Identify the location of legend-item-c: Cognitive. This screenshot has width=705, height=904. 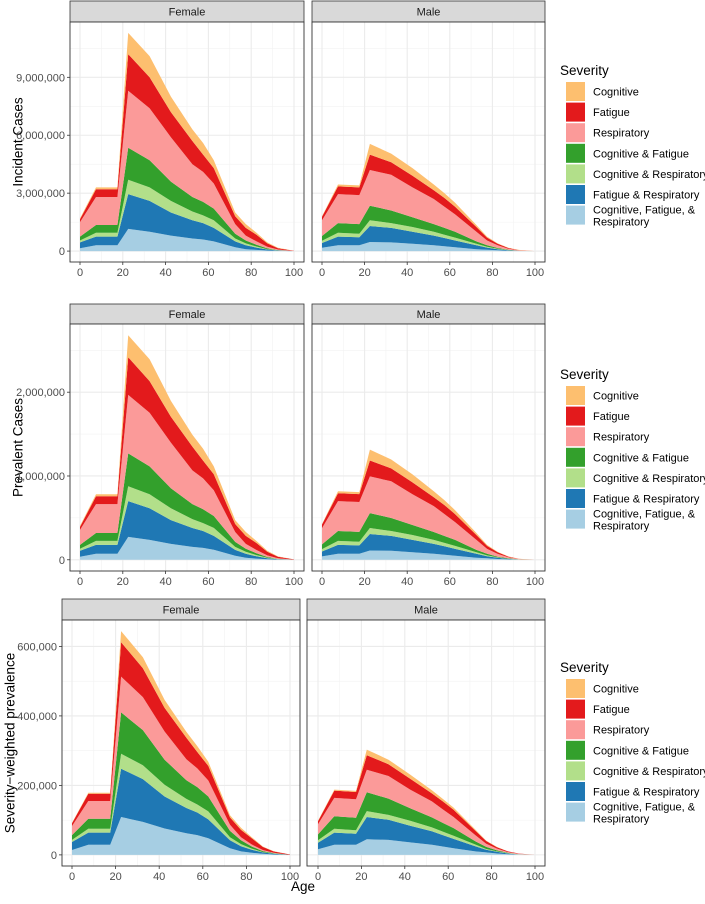
(602, 91).